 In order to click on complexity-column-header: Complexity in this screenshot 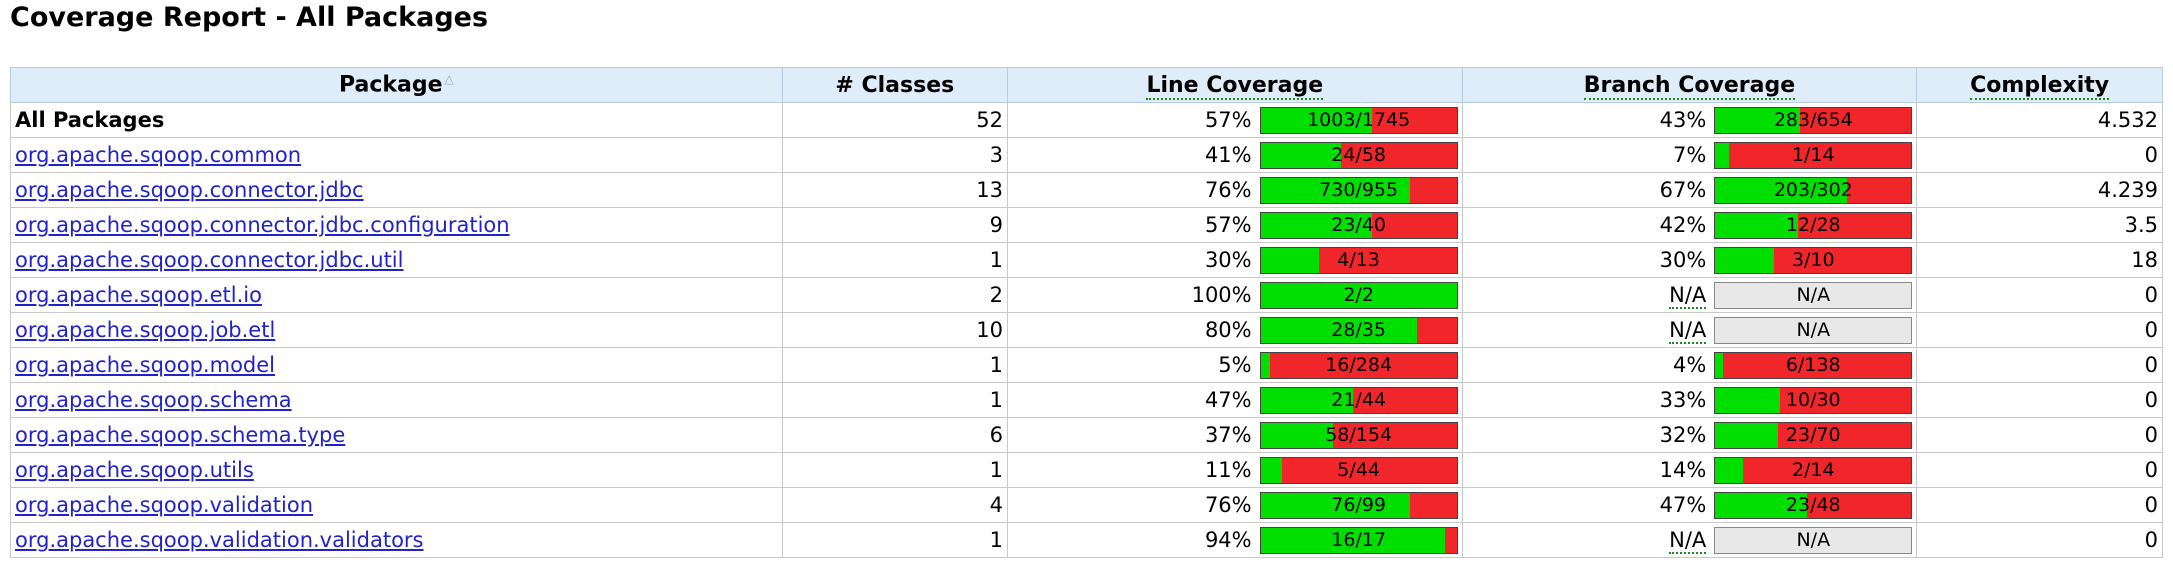, I will do `click(2039, 85)`.